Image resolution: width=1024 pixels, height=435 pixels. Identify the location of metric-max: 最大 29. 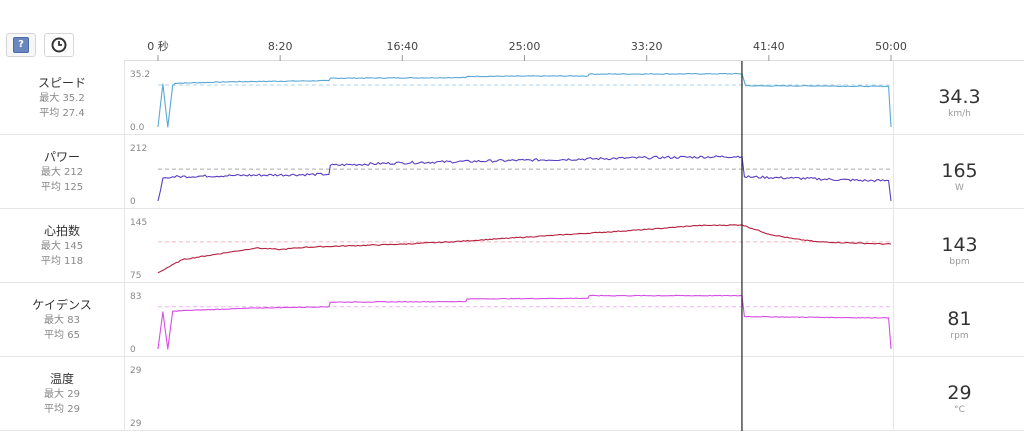
(62, 394).